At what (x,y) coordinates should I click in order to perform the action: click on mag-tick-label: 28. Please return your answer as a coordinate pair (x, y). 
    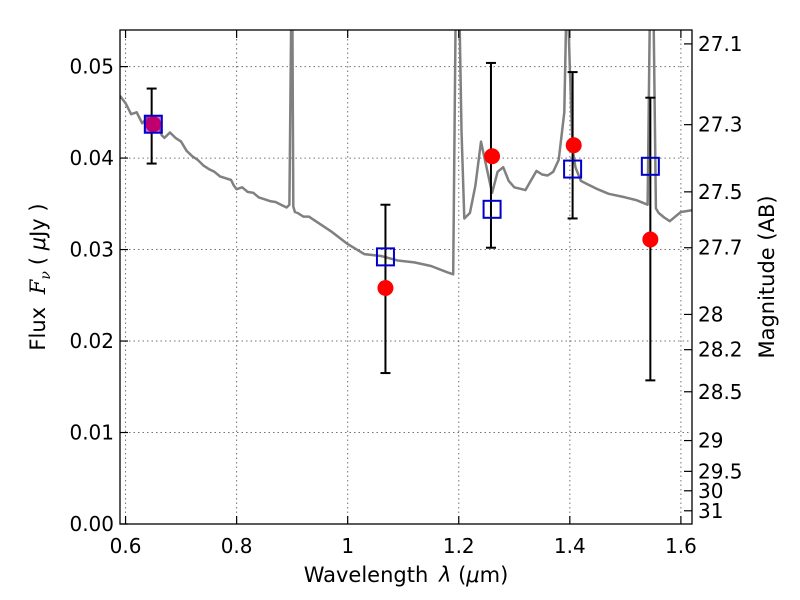
    Looking at the image, I should click on (710, 314).